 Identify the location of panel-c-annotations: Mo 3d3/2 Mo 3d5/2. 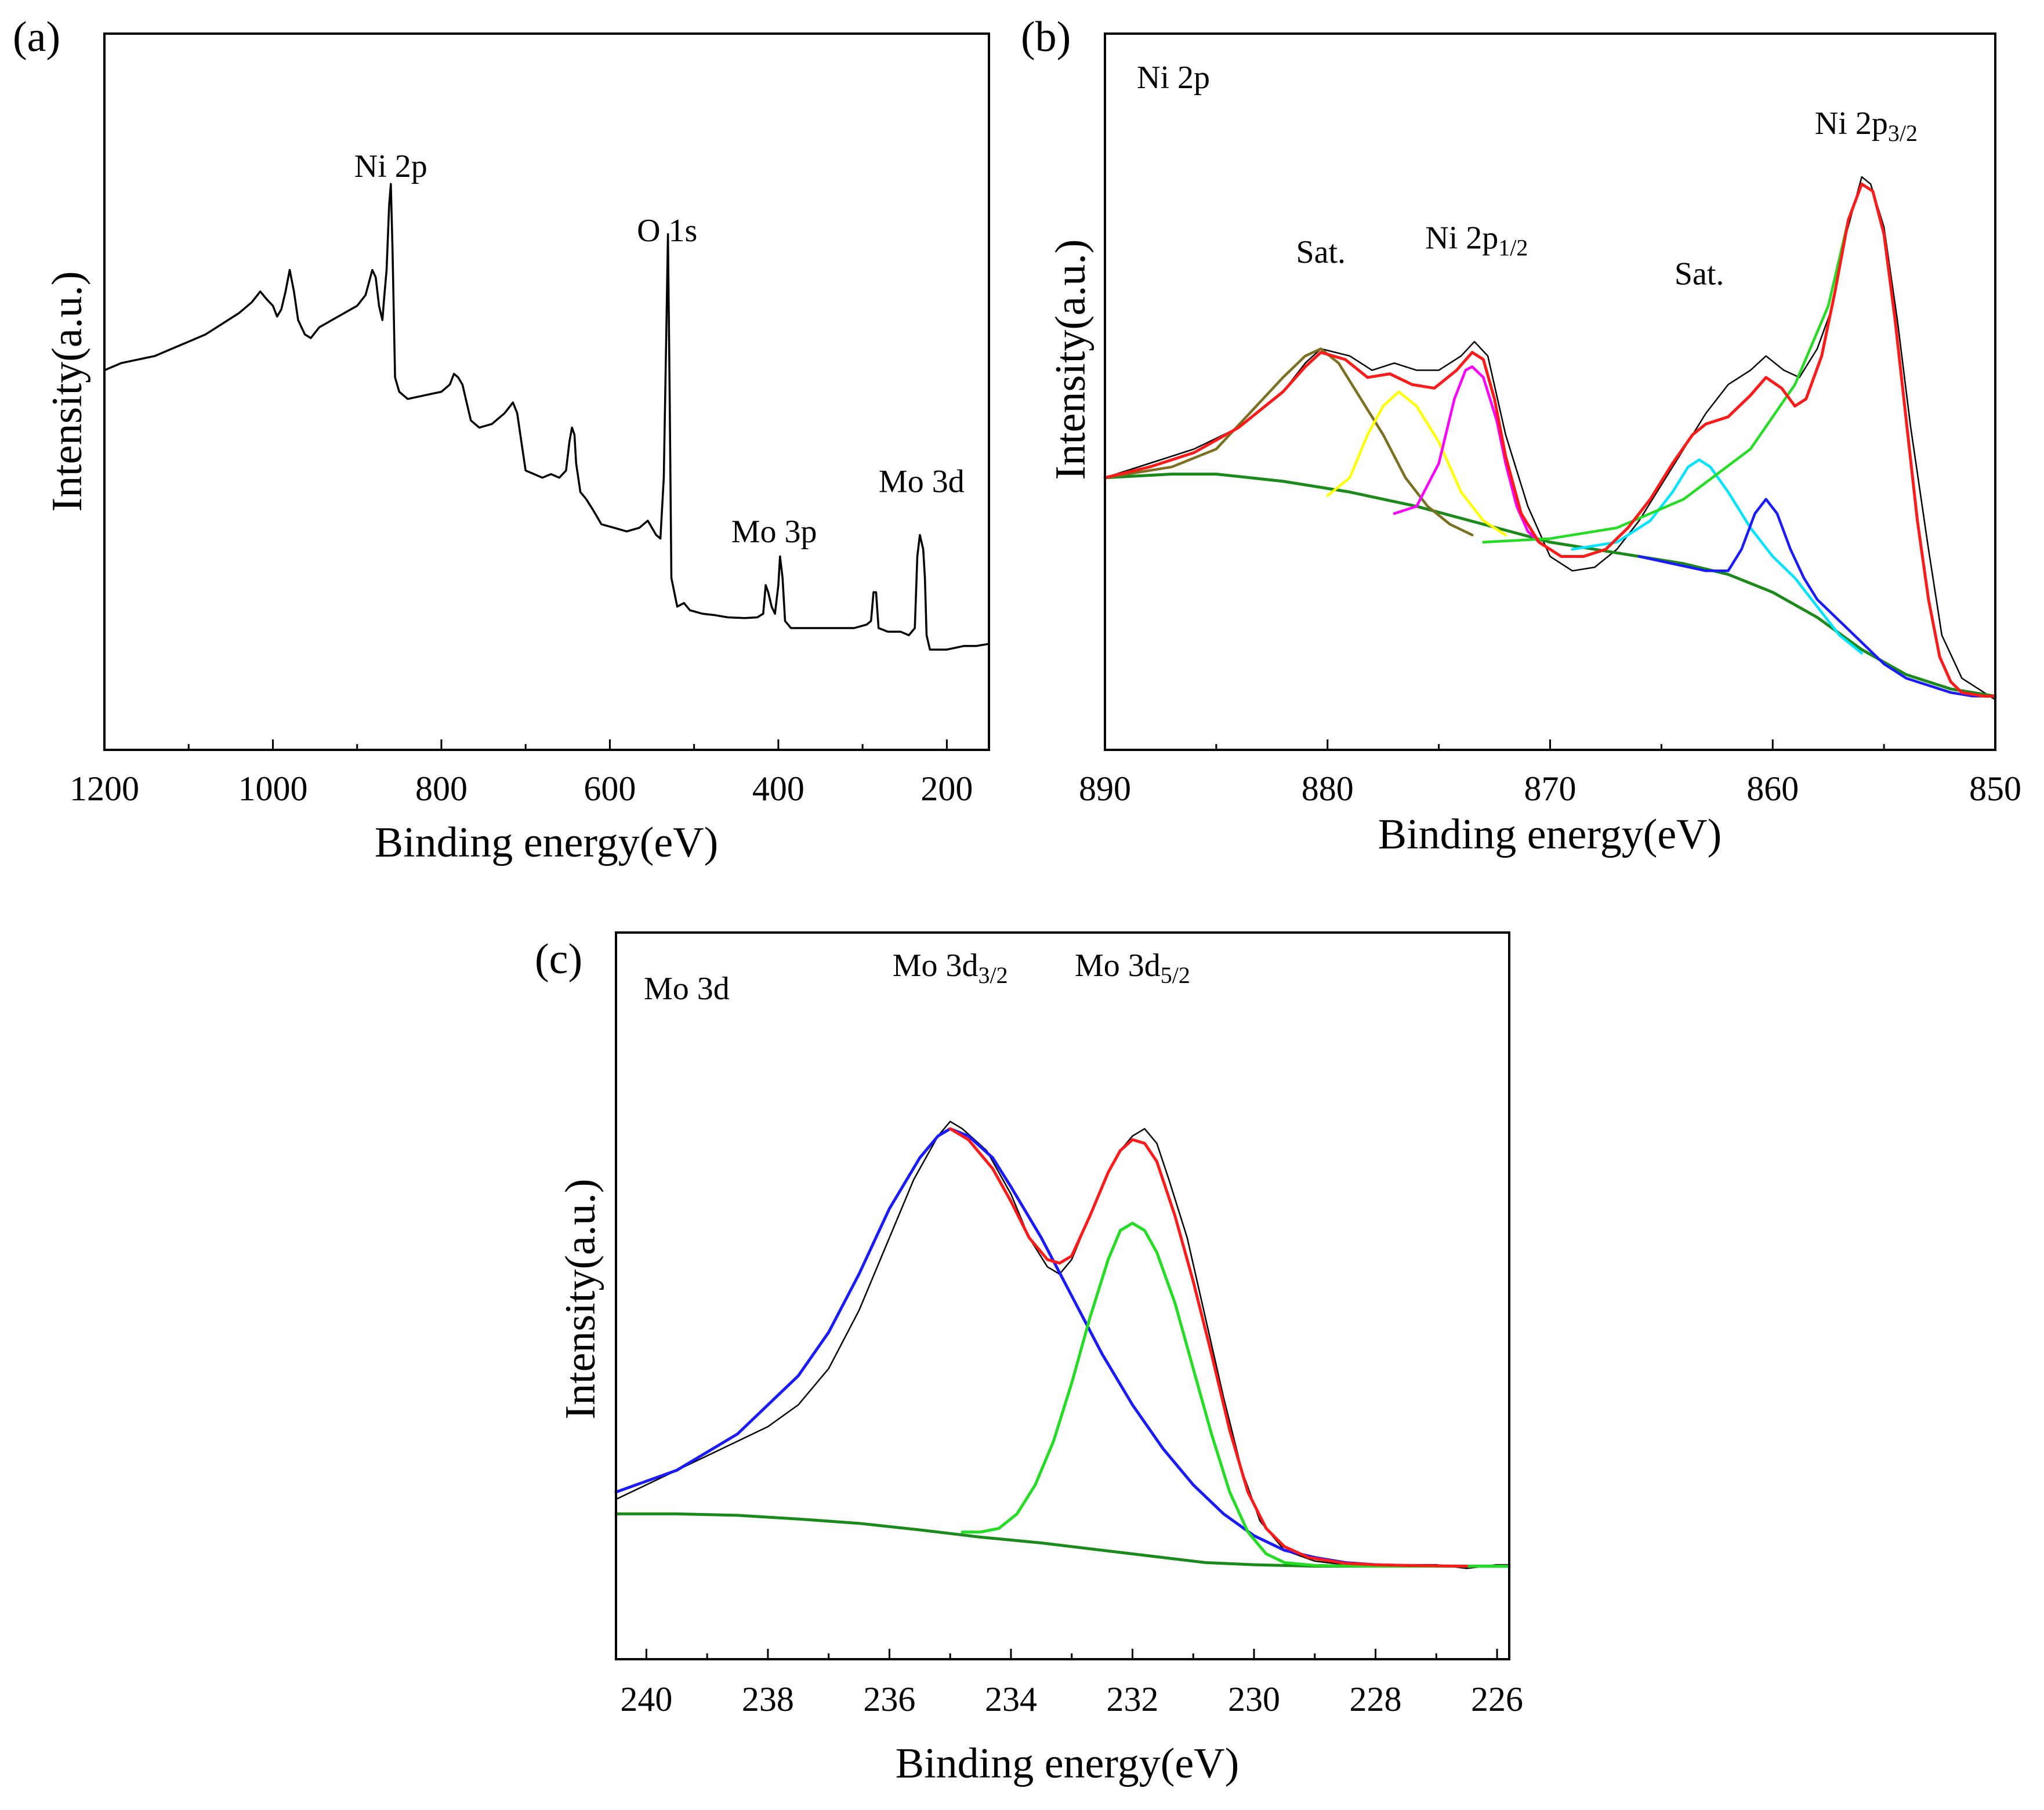
(1041, 968).